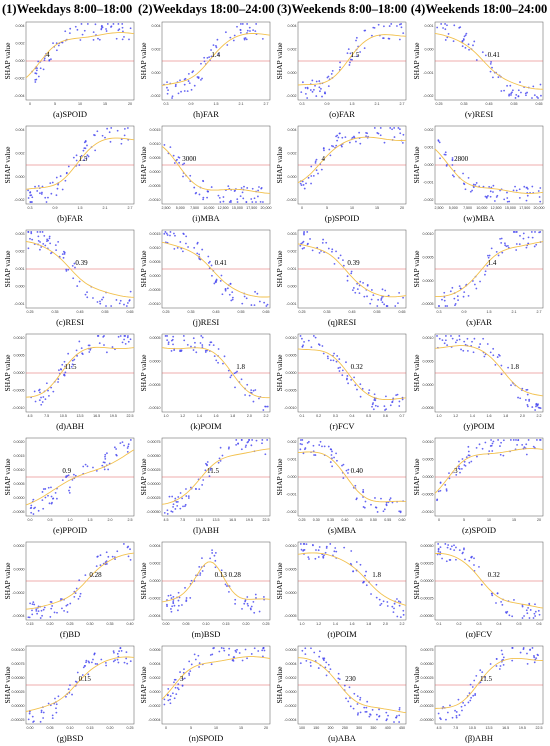 This screenshot has width=550, height=746. I want to click on y-tick-label: 0.0004, so click(155, 546).